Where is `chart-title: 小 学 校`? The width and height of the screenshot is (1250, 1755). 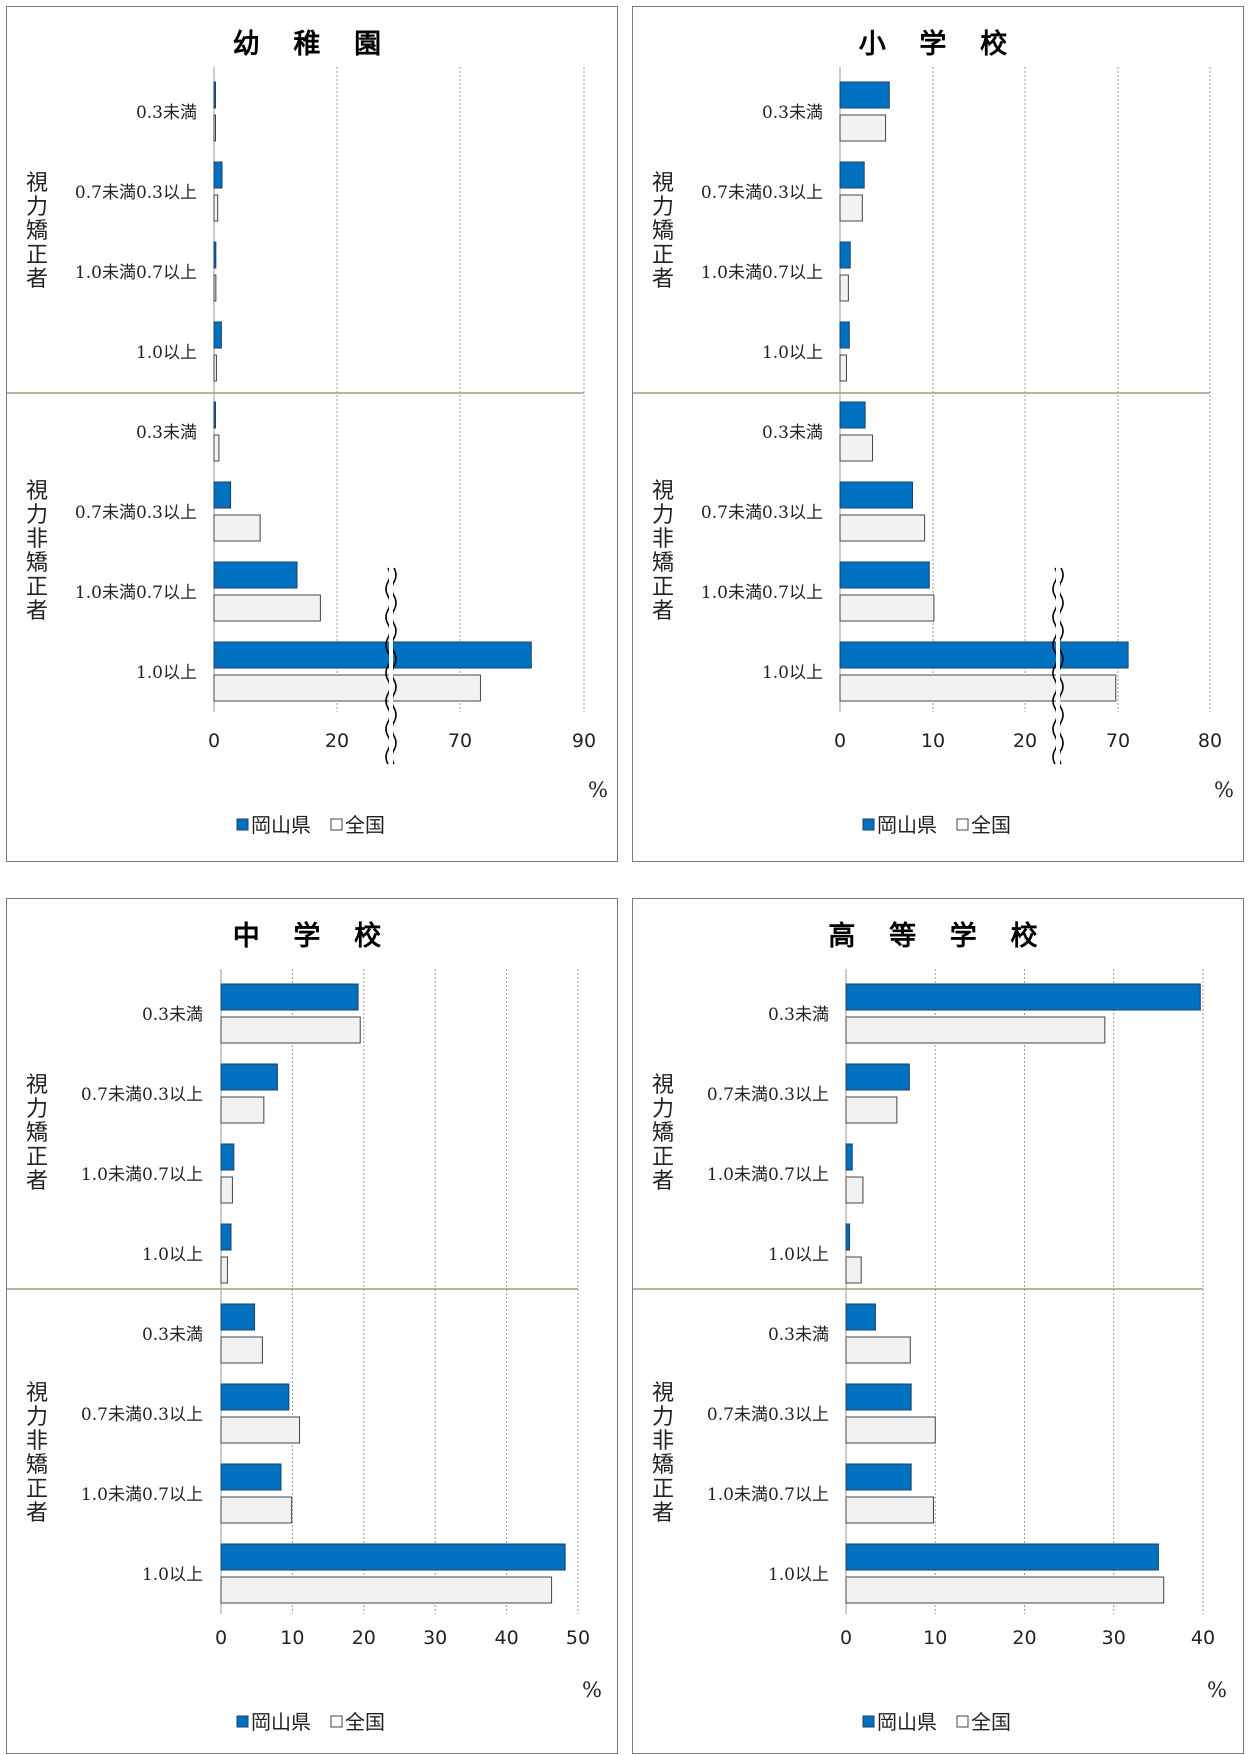
chart-title: 小 学 校 is located at coordinates (939, 44).